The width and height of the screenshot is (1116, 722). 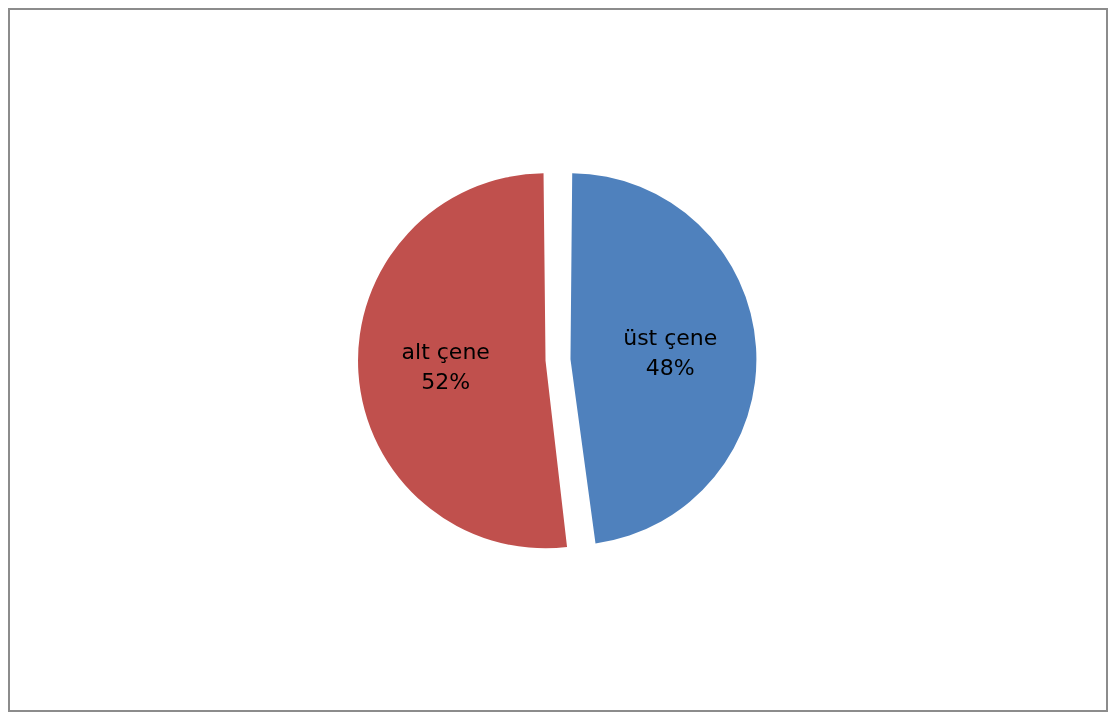 What do you see at coordinates (446, 381) in the screenshot?
I see `data-label: 52%` at bounding box center [446, 381].